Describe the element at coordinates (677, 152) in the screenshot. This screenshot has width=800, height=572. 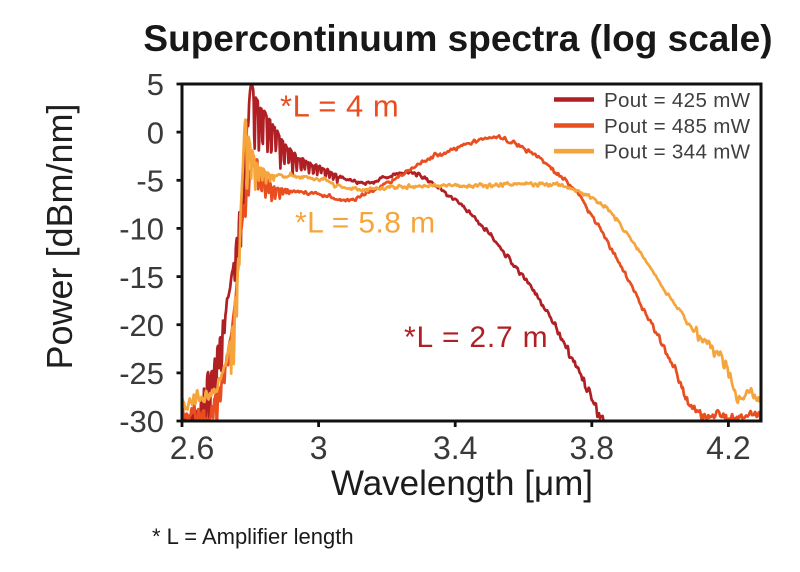
I see `svg-text: Pout = 344 mW` at that location.